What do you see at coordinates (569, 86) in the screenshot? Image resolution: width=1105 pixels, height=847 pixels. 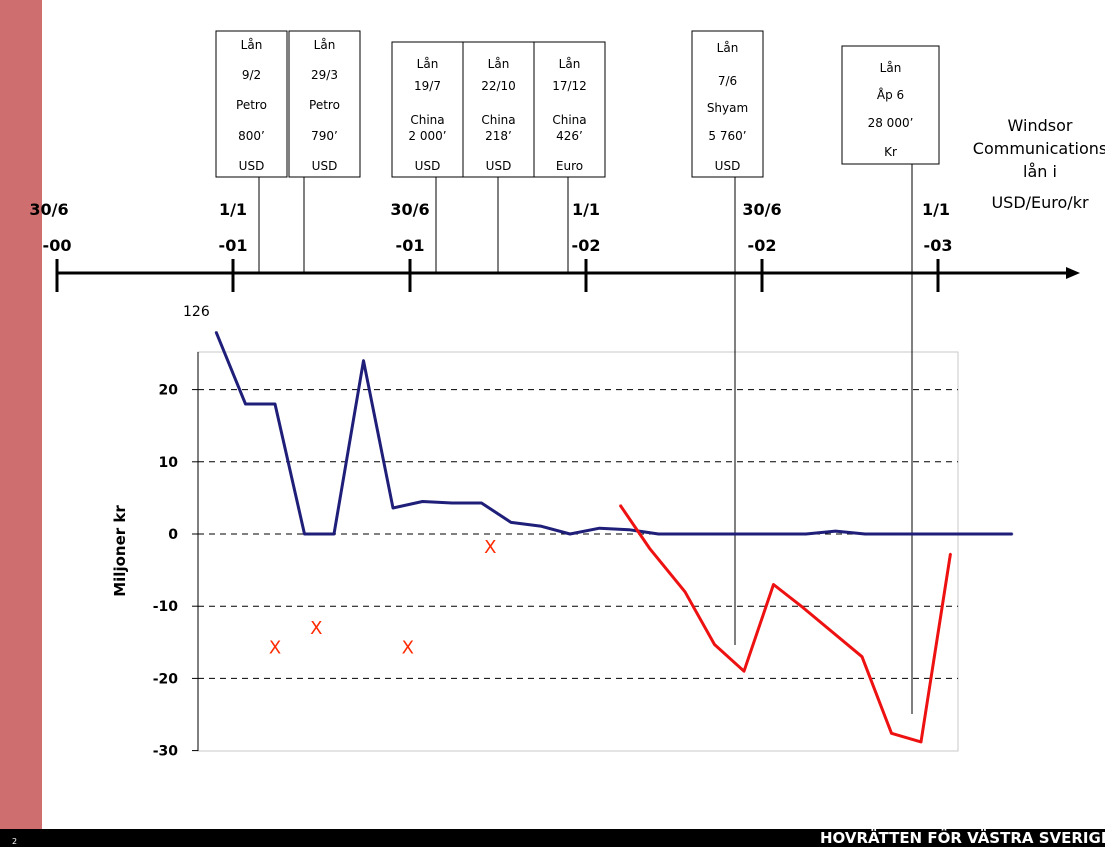 I see `loan-box-line: 17/12` at bounding box center [569, 86].